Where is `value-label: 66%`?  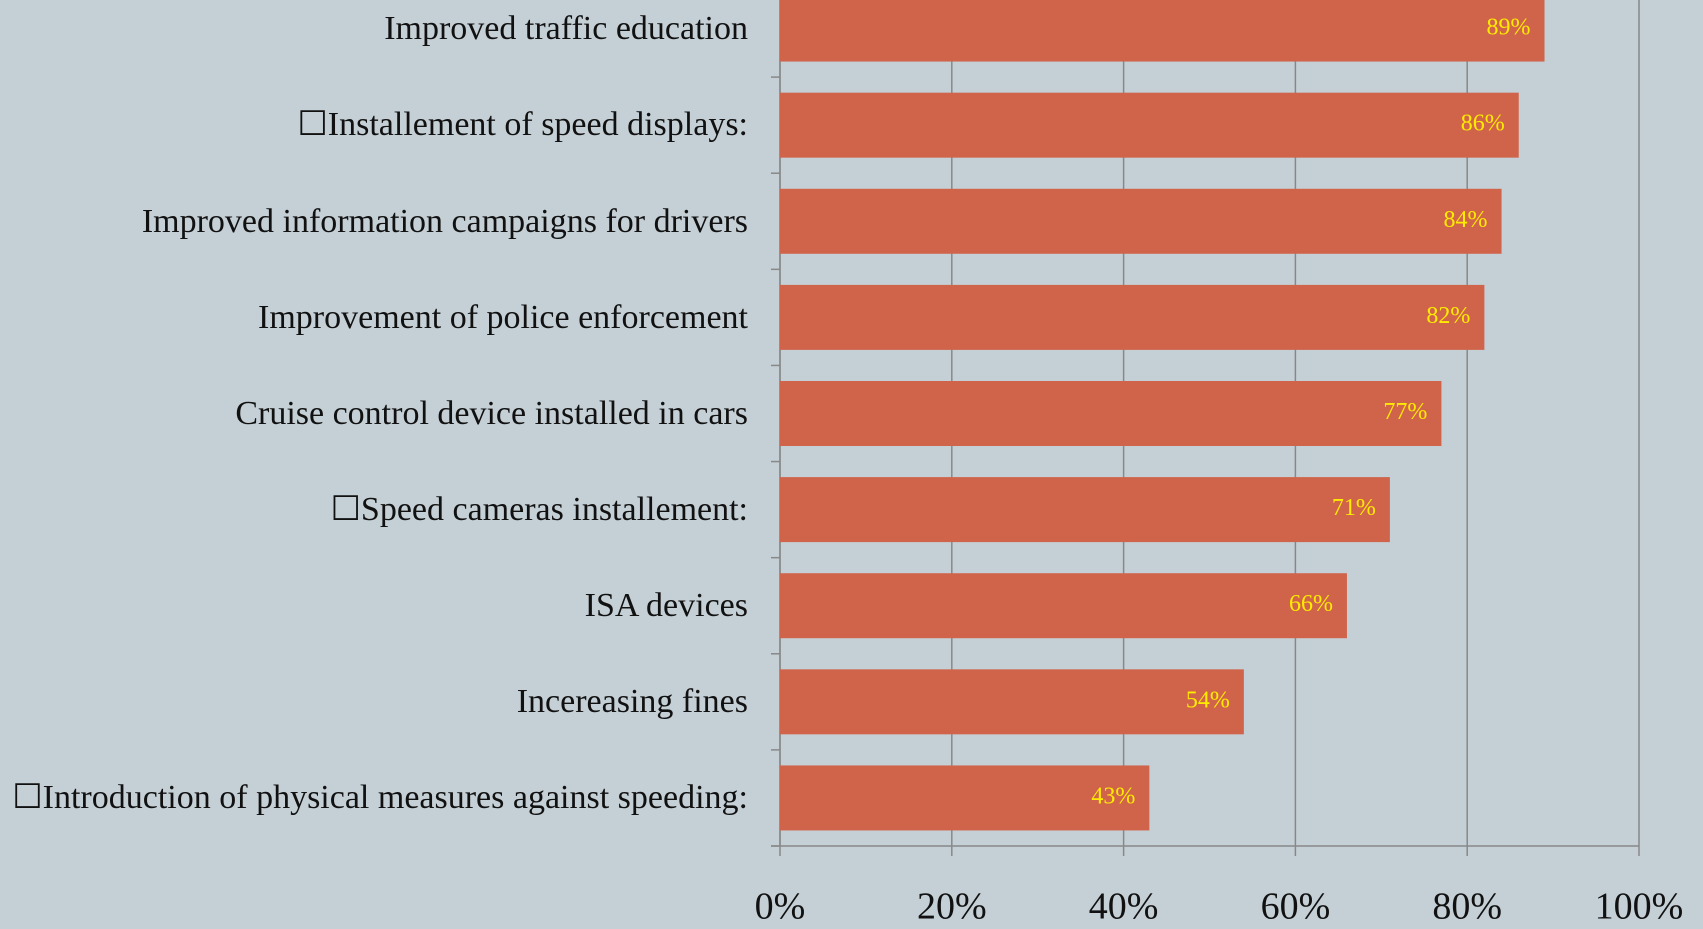
value-label: 66% is located at coordinates (1311, 604).